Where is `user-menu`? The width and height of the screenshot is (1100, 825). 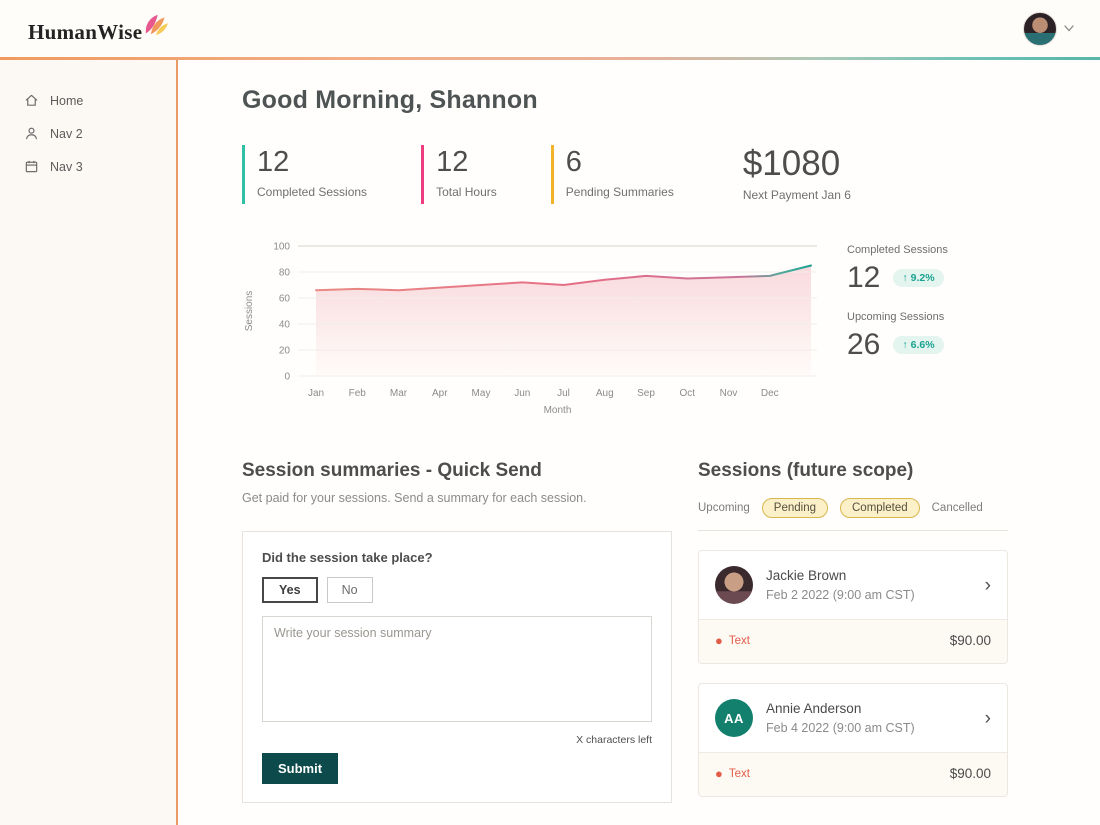 user-menu is located at coordinates (1048, 28).